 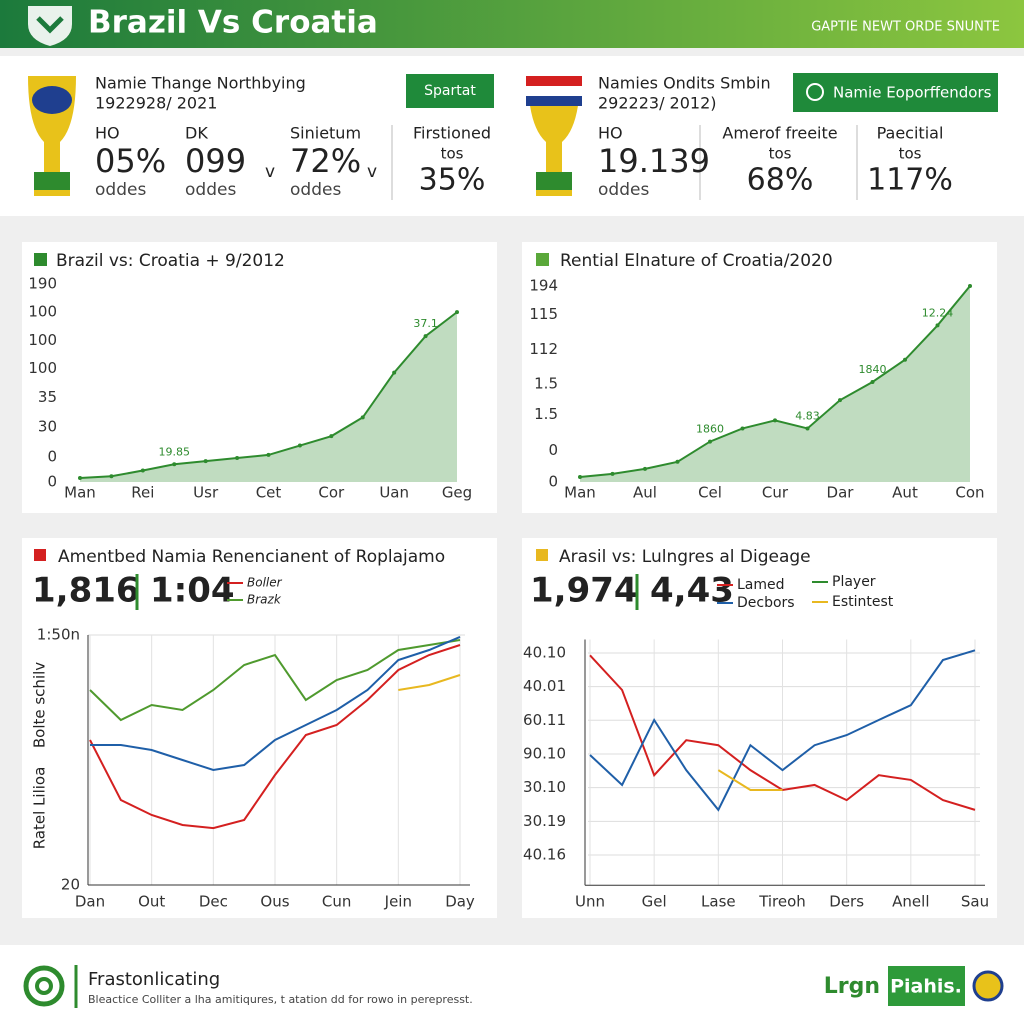 What do you see at coordinates (40, 808) in the screenshot?
I see `y-axis-label: Ratel Lilioa` at bounding box center [40, 808].